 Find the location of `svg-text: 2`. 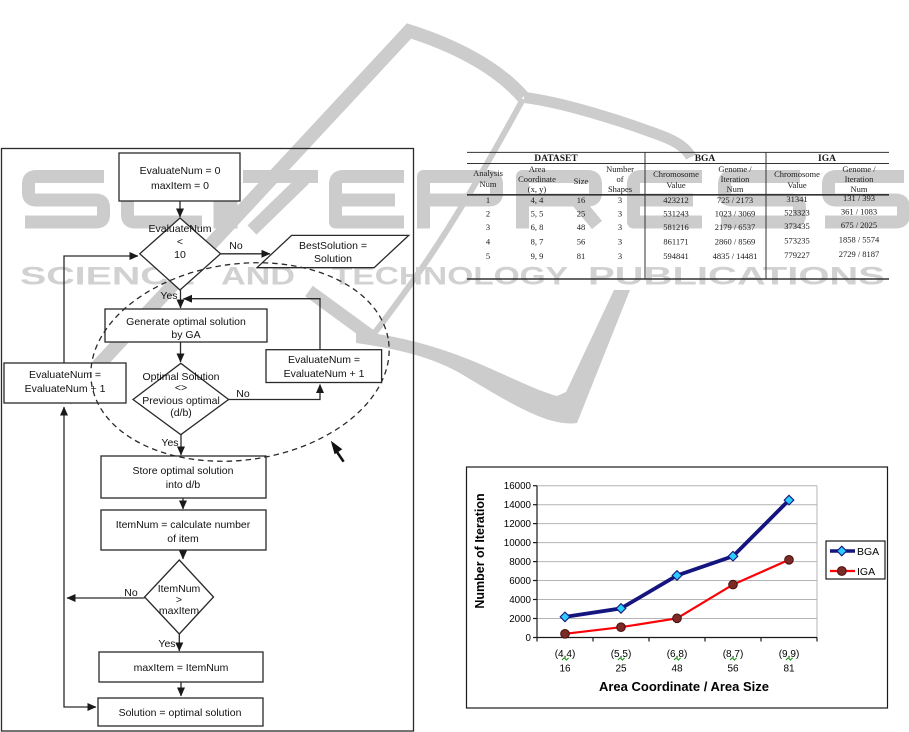

svg-text: 2 is located at coordinates (488, 214).